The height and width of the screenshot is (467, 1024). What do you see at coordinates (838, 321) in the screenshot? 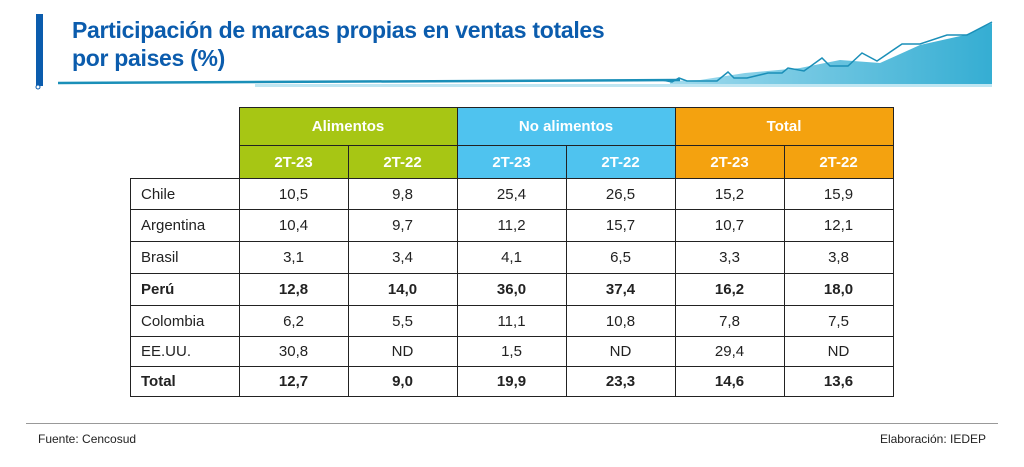
I see `value-cell: 7,5` at bounding box center [838, 321].